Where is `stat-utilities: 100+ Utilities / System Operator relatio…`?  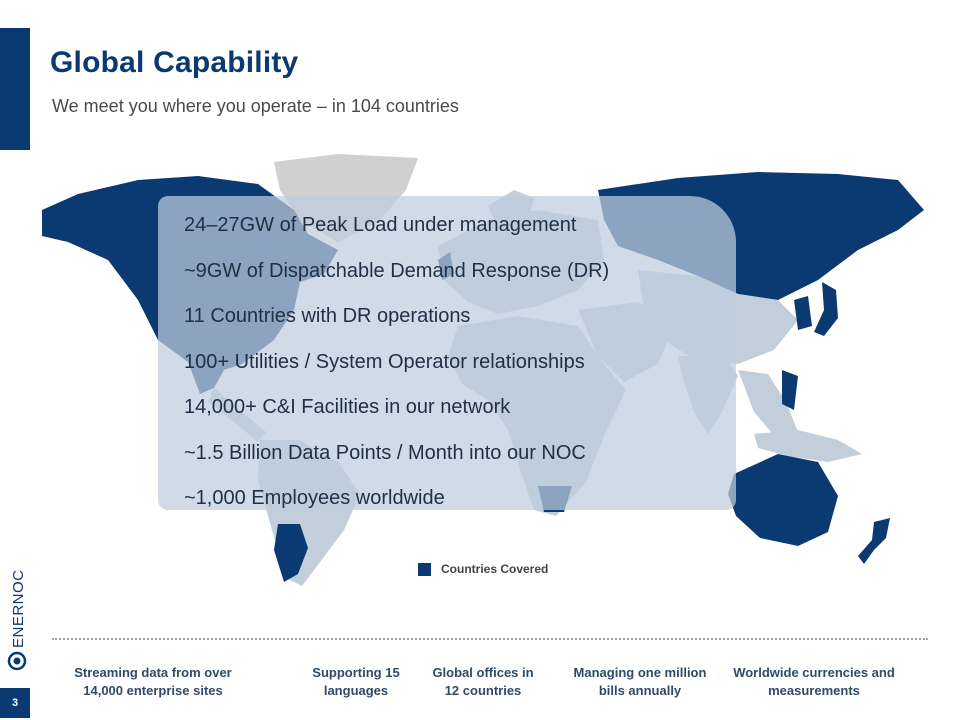 stat-utilities: 100+ Utilities / System Operator relatio… is located at coordinates (384, 361).